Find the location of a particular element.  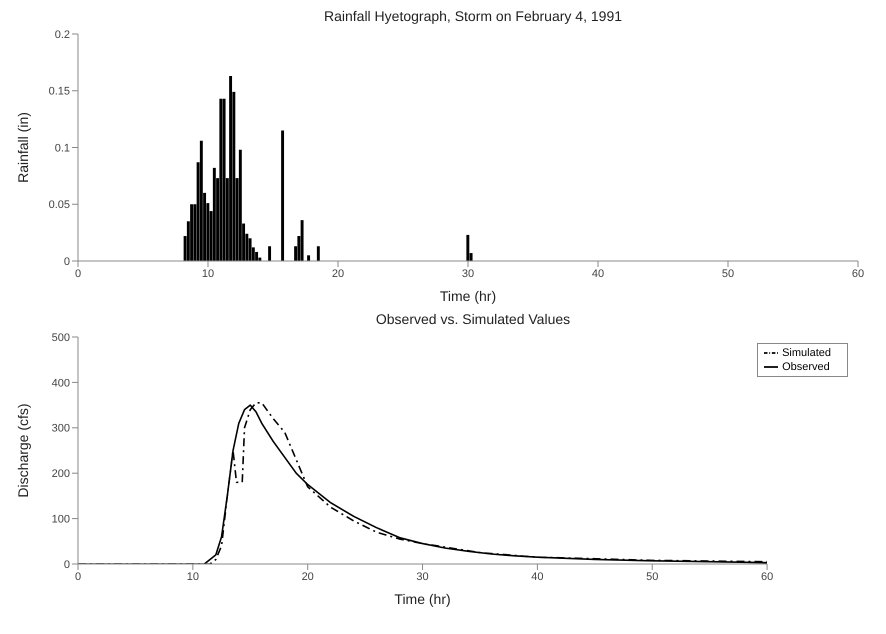

chart-title: Observed vs. Simulated Values is located at coordinates (473, 320).